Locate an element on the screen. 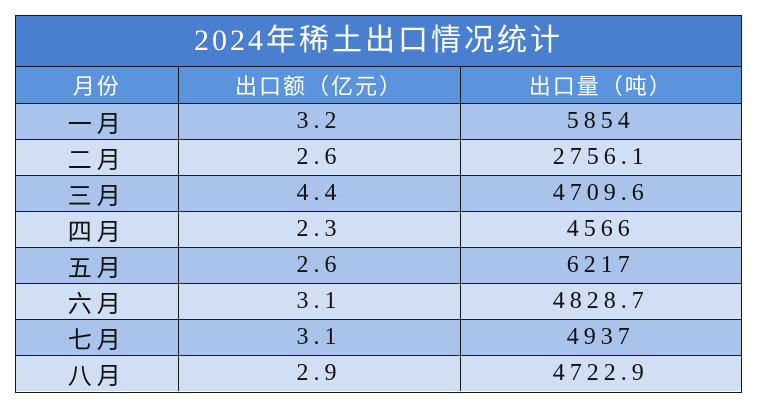 The height and width of the screenshot is (408, 758). value-cell: 3.2 is located at coordinates (319, 121).